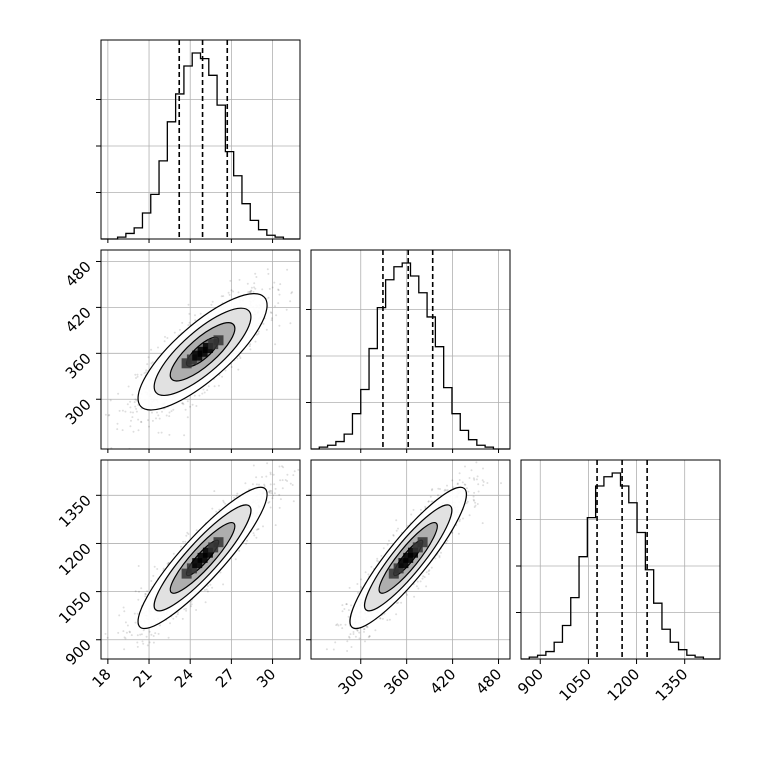 The image size is (760, 760). Describe the element at coordinates (576, 685) in the screenshot. I see `x-tick-label: 1050` at that location.